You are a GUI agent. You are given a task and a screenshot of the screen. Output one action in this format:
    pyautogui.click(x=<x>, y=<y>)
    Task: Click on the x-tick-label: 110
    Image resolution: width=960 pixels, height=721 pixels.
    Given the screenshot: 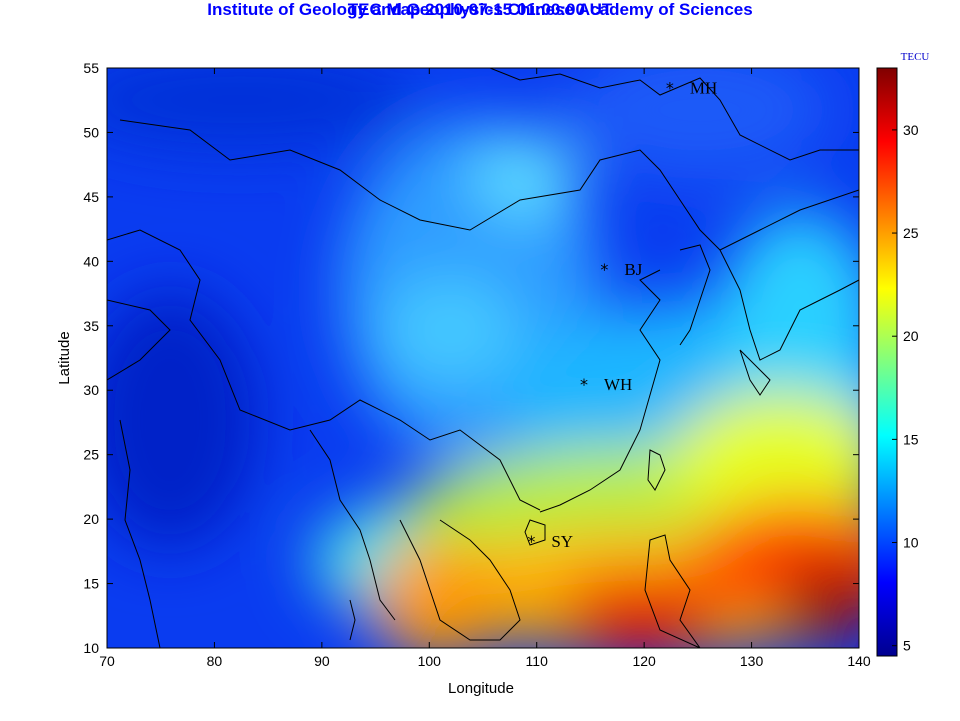 What is the action you would take?
    pyautogui.click(x=537, y=661)
    